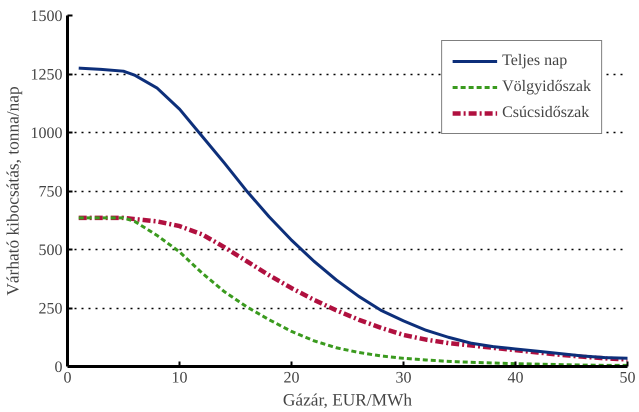  I want to click on x-tick-label: 40, so click(516, 378).